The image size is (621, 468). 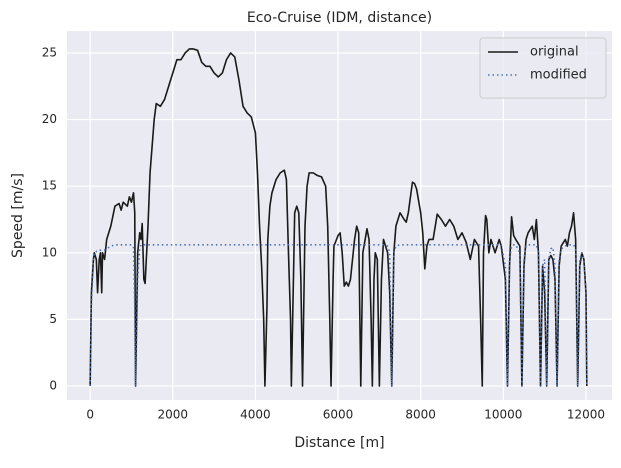 I want to click on x-tick-label: 4000, so click(x=255, y=415).